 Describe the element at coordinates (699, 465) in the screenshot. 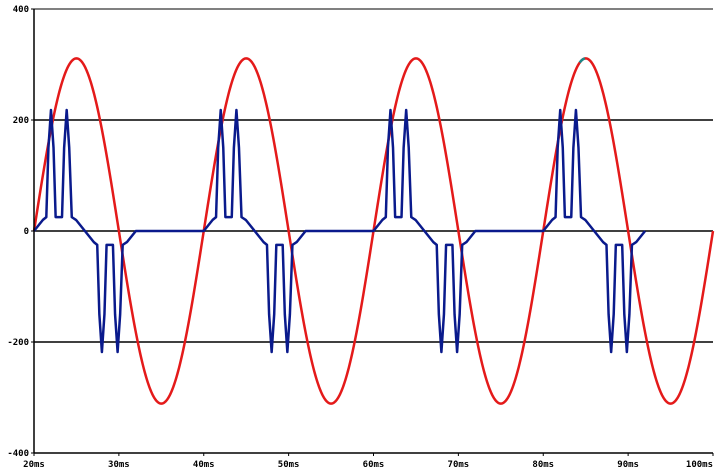

I see `x-tick-label: 100ms` at that location.